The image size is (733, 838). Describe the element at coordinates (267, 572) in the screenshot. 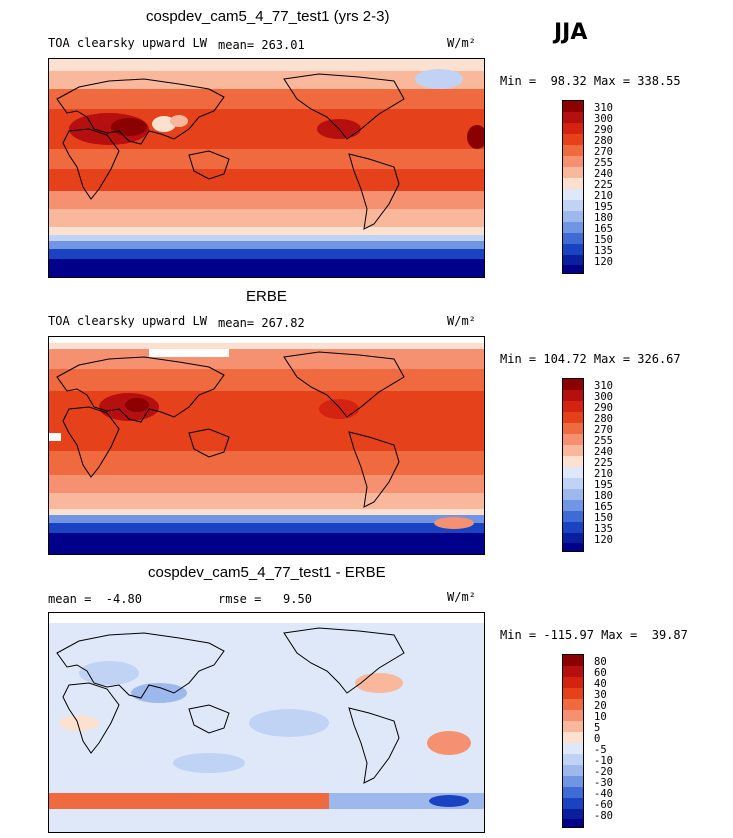

I see `panel3-title: cospdev_cam5_4_77_test1 - ERBE` at that location.